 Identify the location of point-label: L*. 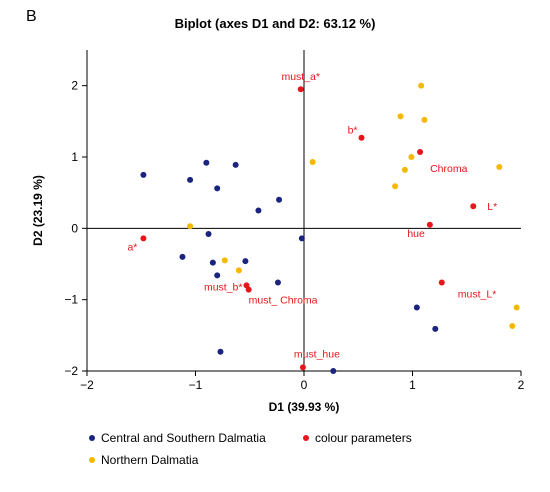
(492, 207).